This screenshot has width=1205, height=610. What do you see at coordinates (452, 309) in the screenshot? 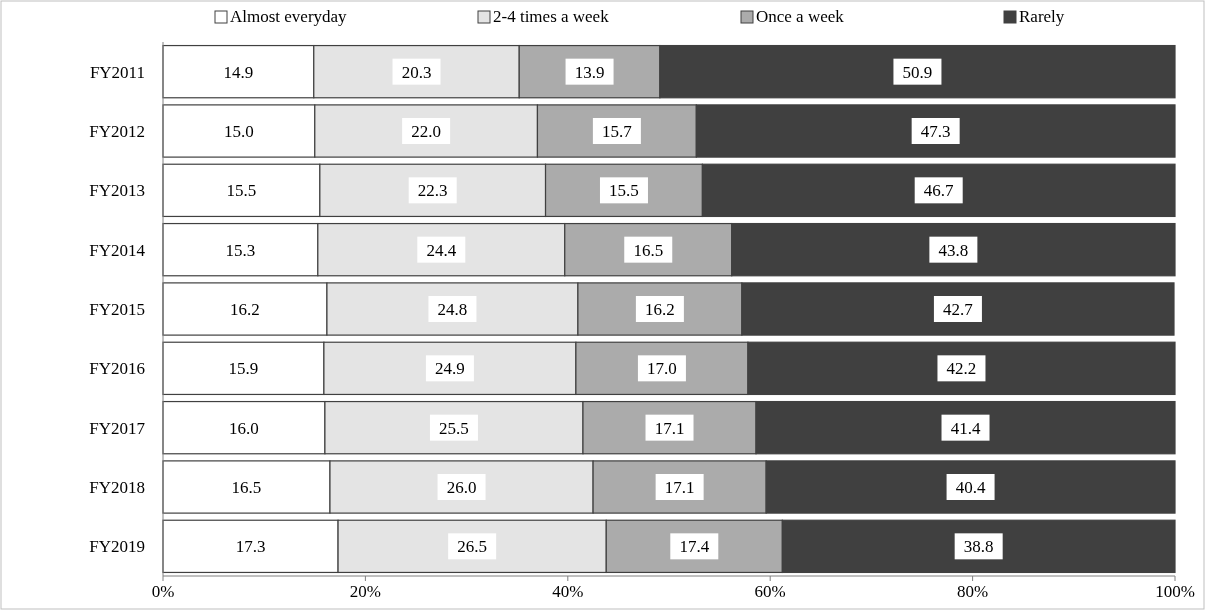
I see `data-label: 24.8` at bounding box center [452, 309].